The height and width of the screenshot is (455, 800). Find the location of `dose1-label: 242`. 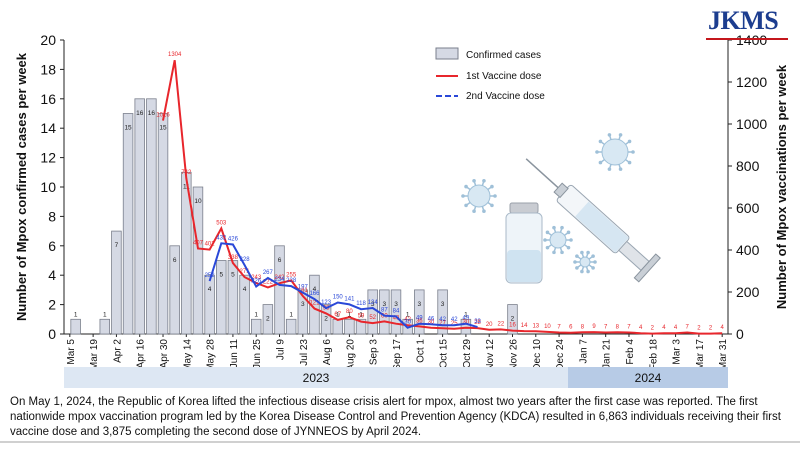

dose1-label: 242 is located at coordinates (280, 278).